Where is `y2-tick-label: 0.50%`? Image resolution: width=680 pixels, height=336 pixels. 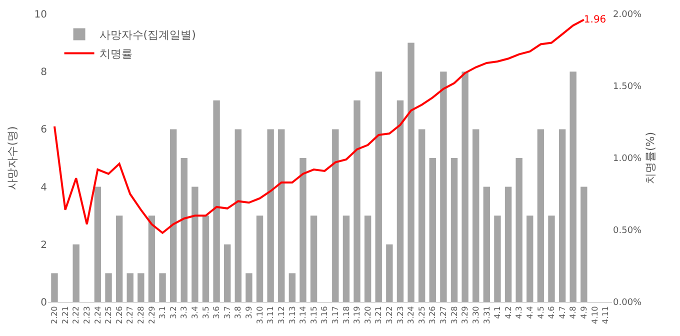
y2-tick-label: 0.50% is located at coordinates (627, 231).